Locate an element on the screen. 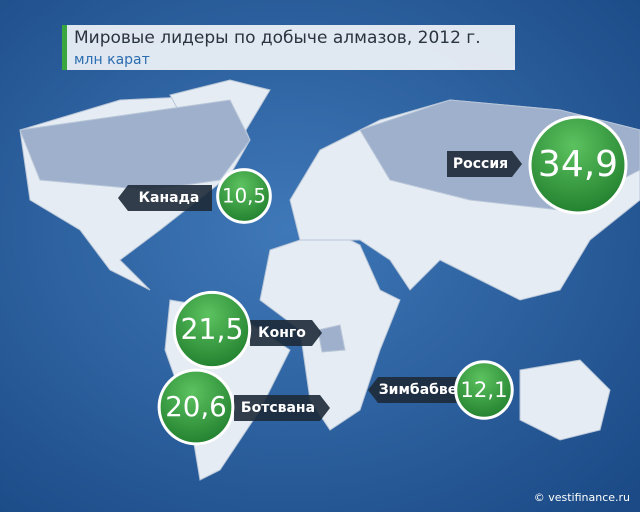 The width and height of the screenshot is (640, 512). source: © vestifinance.ru is located at coordinates (582, 497).